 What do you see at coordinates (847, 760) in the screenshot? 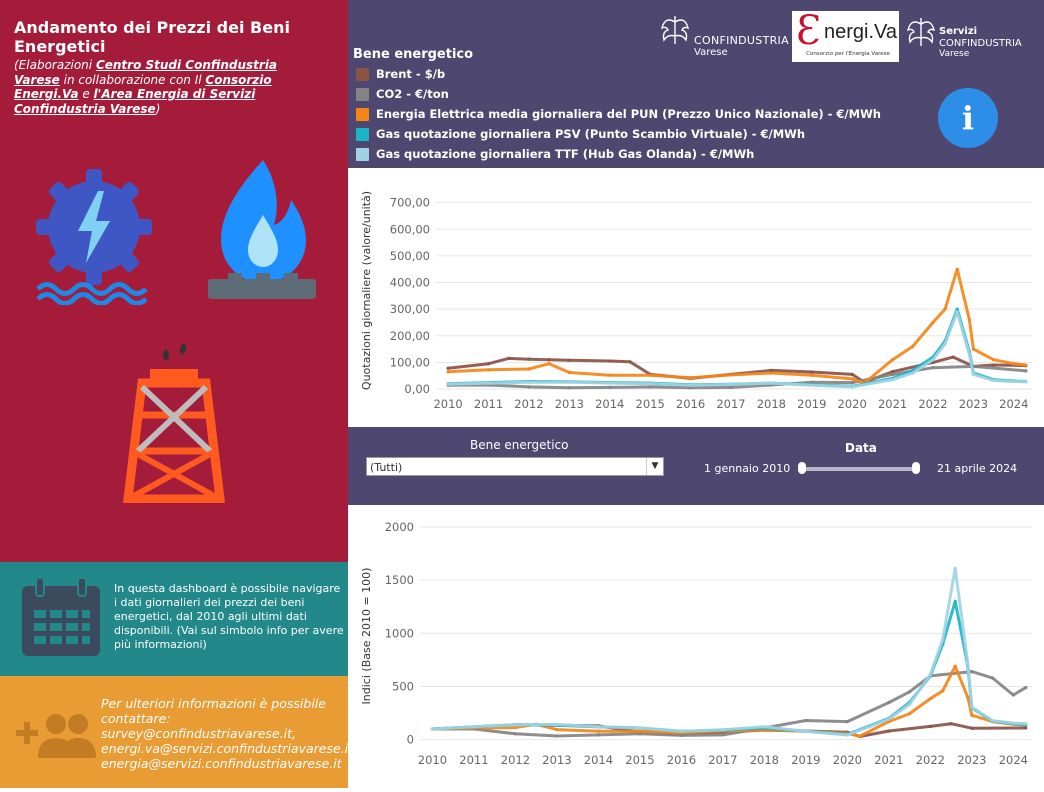
I see `x-tick-label: 2020` at bounding box center [847, 760].